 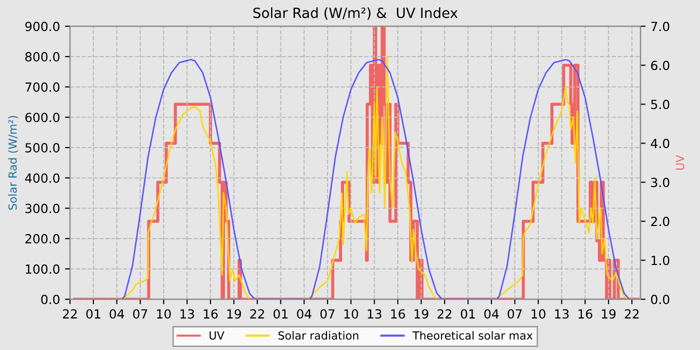 I want to click on legend-label: UV, so click(x=217, y=335).